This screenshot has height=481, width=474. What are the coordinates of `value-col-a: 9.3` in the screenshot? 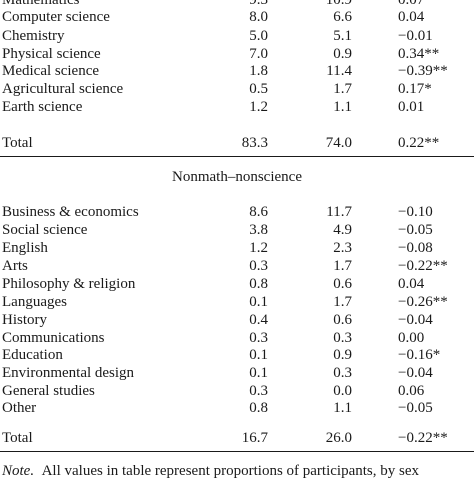 It's located at (258, 4).